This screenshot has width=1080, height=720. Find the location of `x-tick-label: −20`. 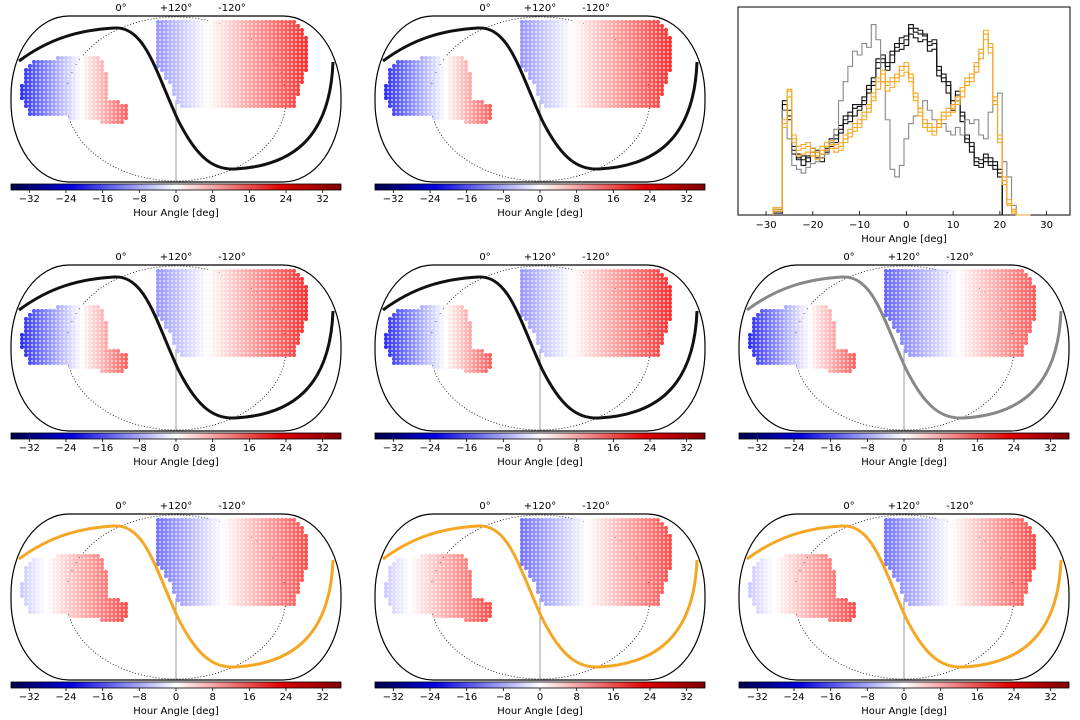

x-tick-label: −20 is located at coordinates (812, 225).